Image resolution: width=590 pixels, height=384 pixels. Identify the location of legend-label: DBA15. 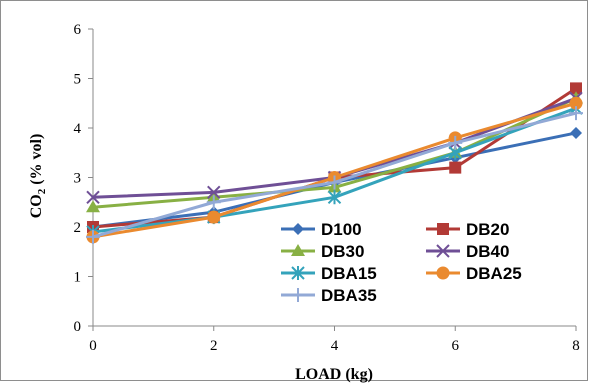
(349, 273).